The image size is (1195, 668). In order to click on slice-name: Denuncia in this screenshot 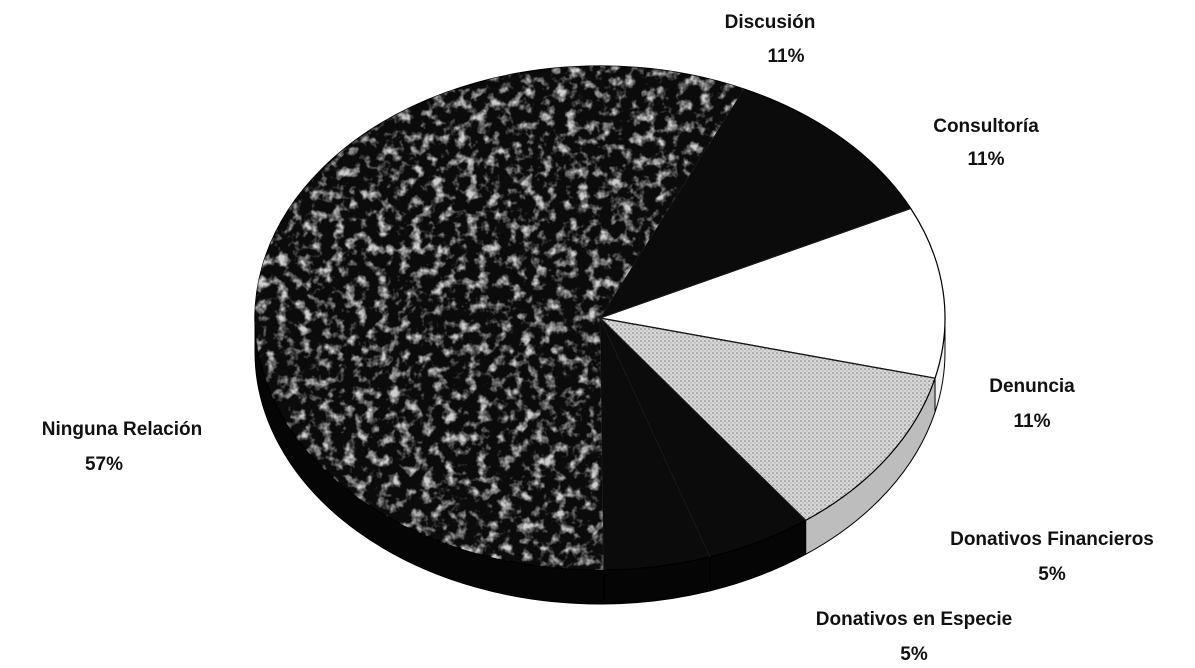, I will do `click(1032, 386)`.